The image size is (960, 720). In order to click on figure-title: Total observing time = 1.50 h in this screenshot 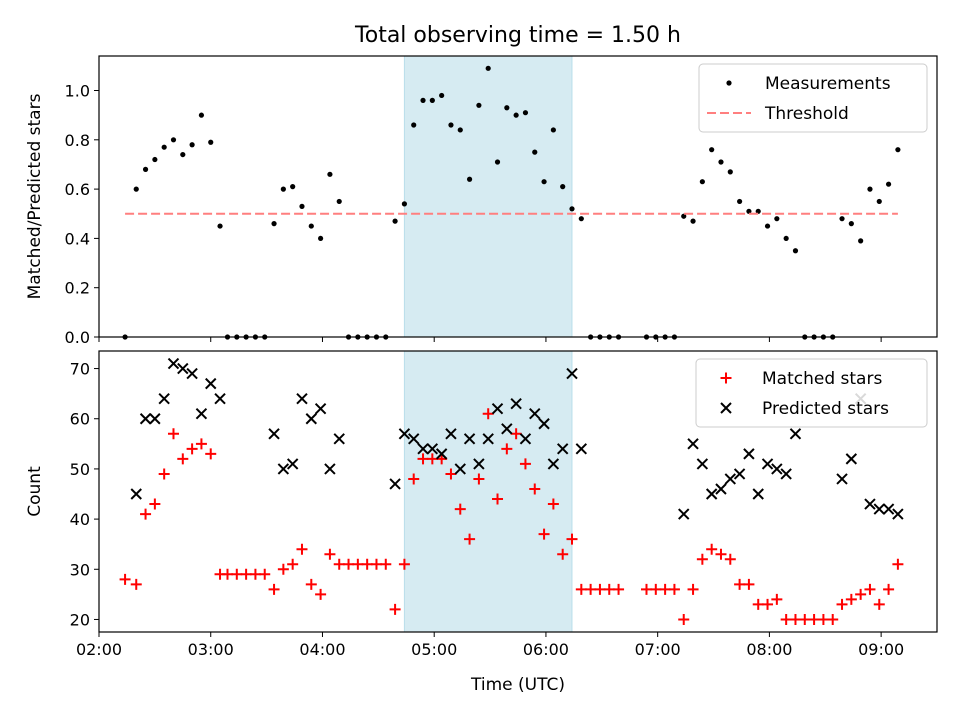, I will do `click(517, 35)`.